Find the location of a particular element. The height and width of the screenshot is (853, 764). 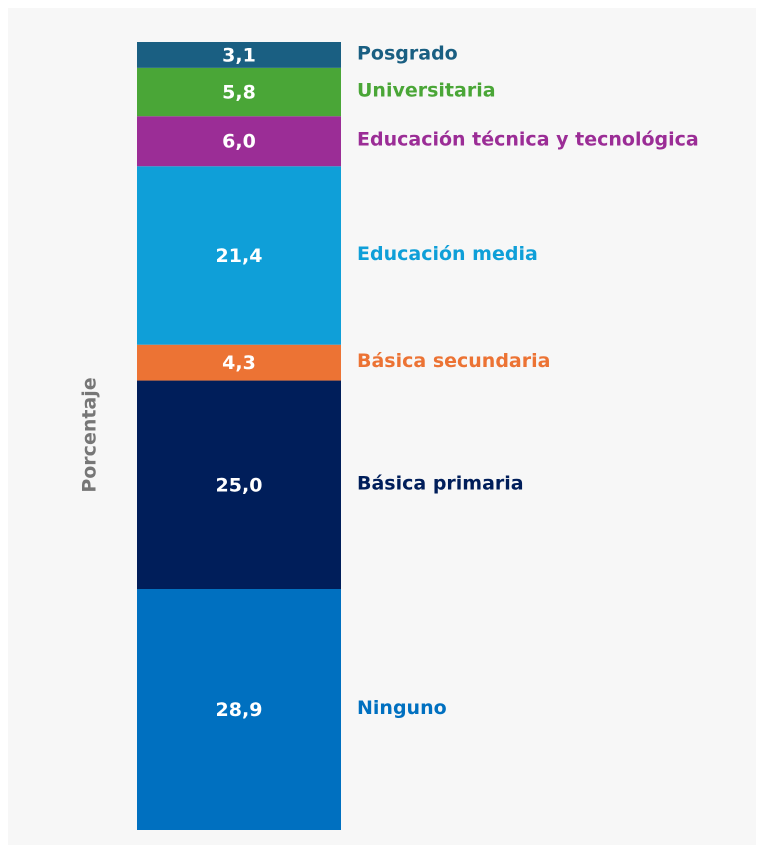

y-axis-label: Porcentaje is located at coordinates (90, 434).